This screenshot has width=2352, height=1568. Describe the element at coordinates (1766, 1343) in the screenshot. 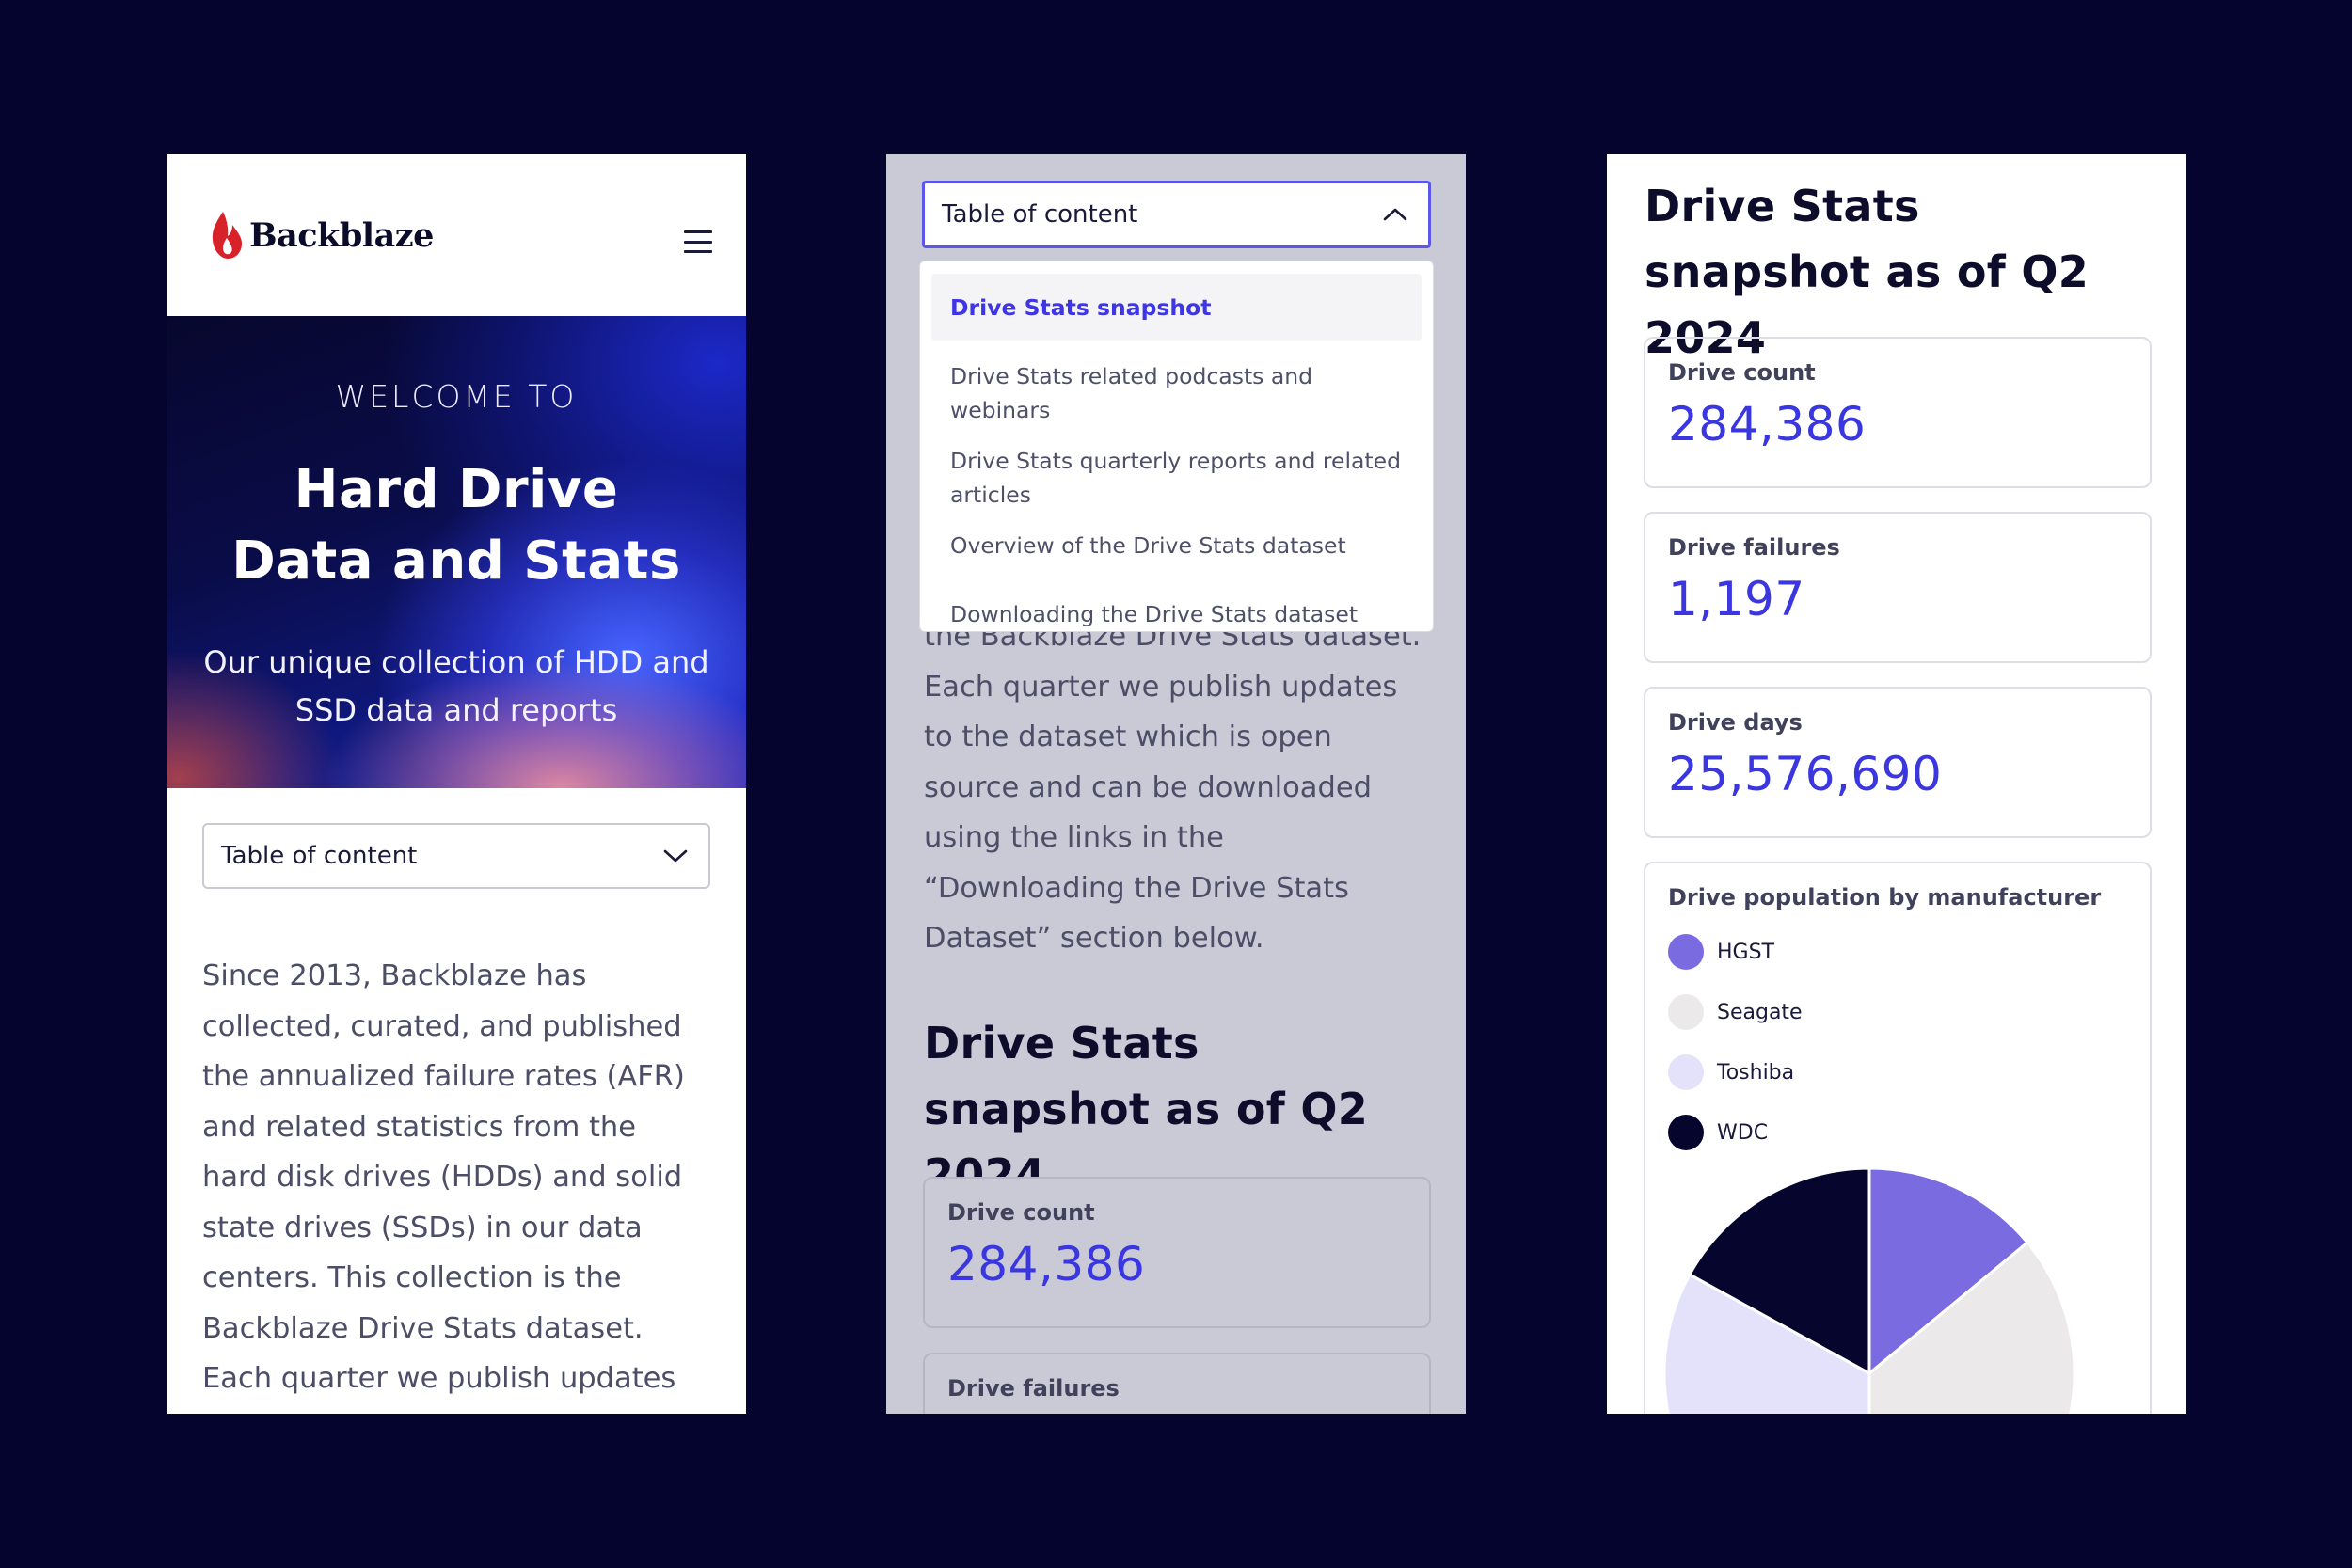

I see `pie-slice-toshiba` at that location.